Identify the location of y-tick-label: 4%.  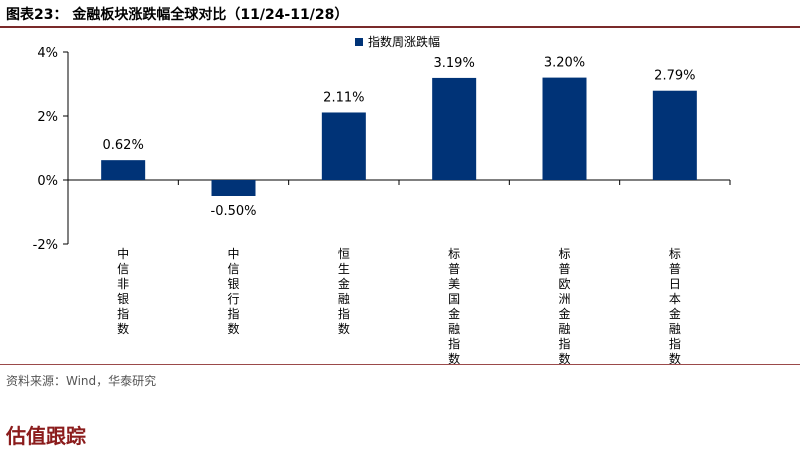
(47, 53).